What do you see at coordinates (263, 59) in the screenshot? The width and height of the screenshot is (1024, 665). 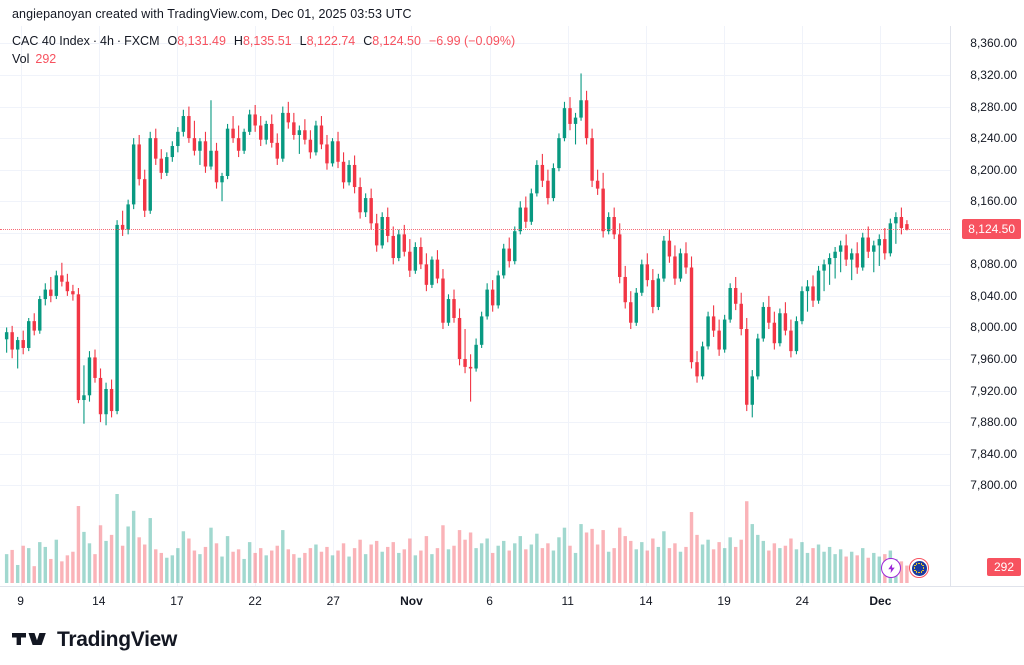 I see `legend-volume-row: Vol 292` at bounding box center [263, 59].